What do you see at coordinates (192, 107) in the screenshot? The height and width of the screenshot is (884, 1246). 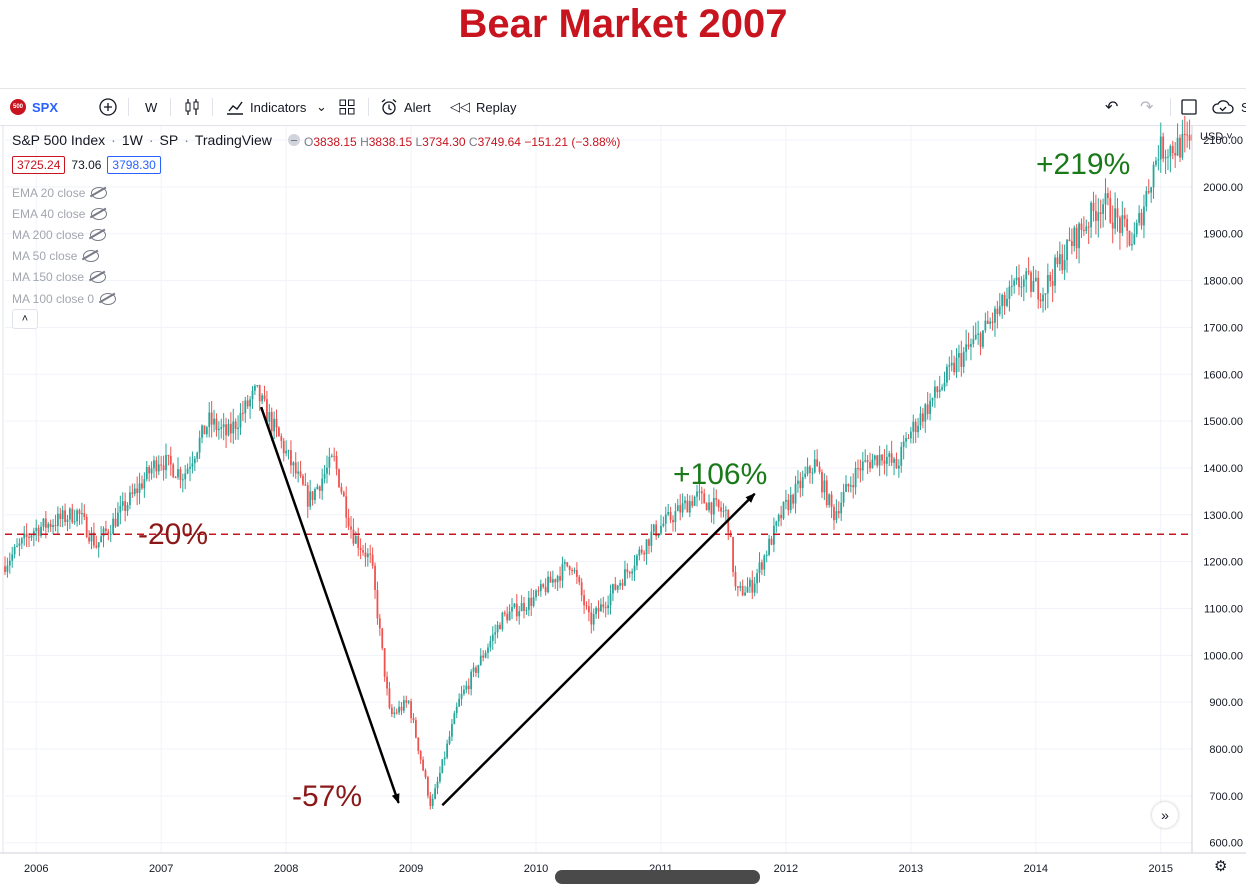 I see `chart-type-button` at bounding box center [192, 107].